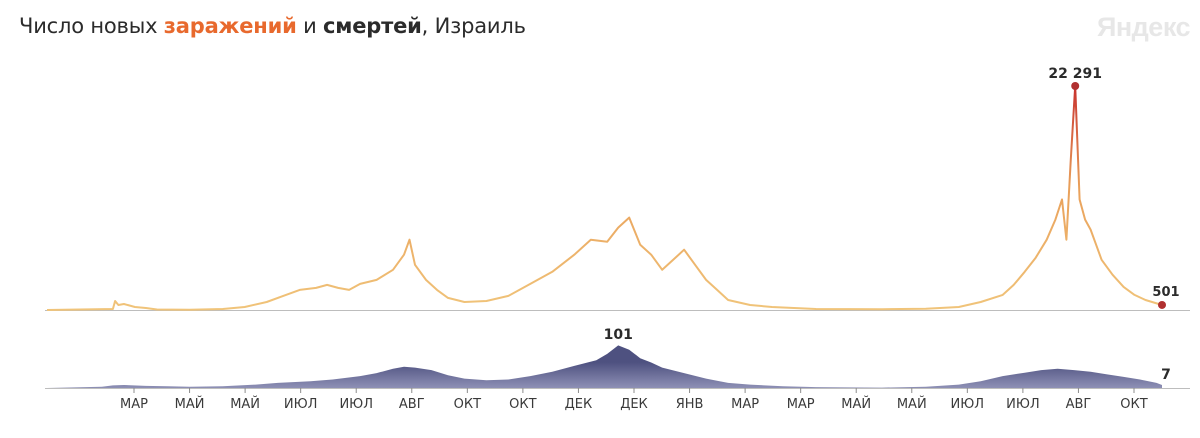 The width and height of the screenshot is (1200, 438). Describe the element at coordinates (1143, 27) in the screenshot. I see `yandex-logo: Яндекс` at that location.